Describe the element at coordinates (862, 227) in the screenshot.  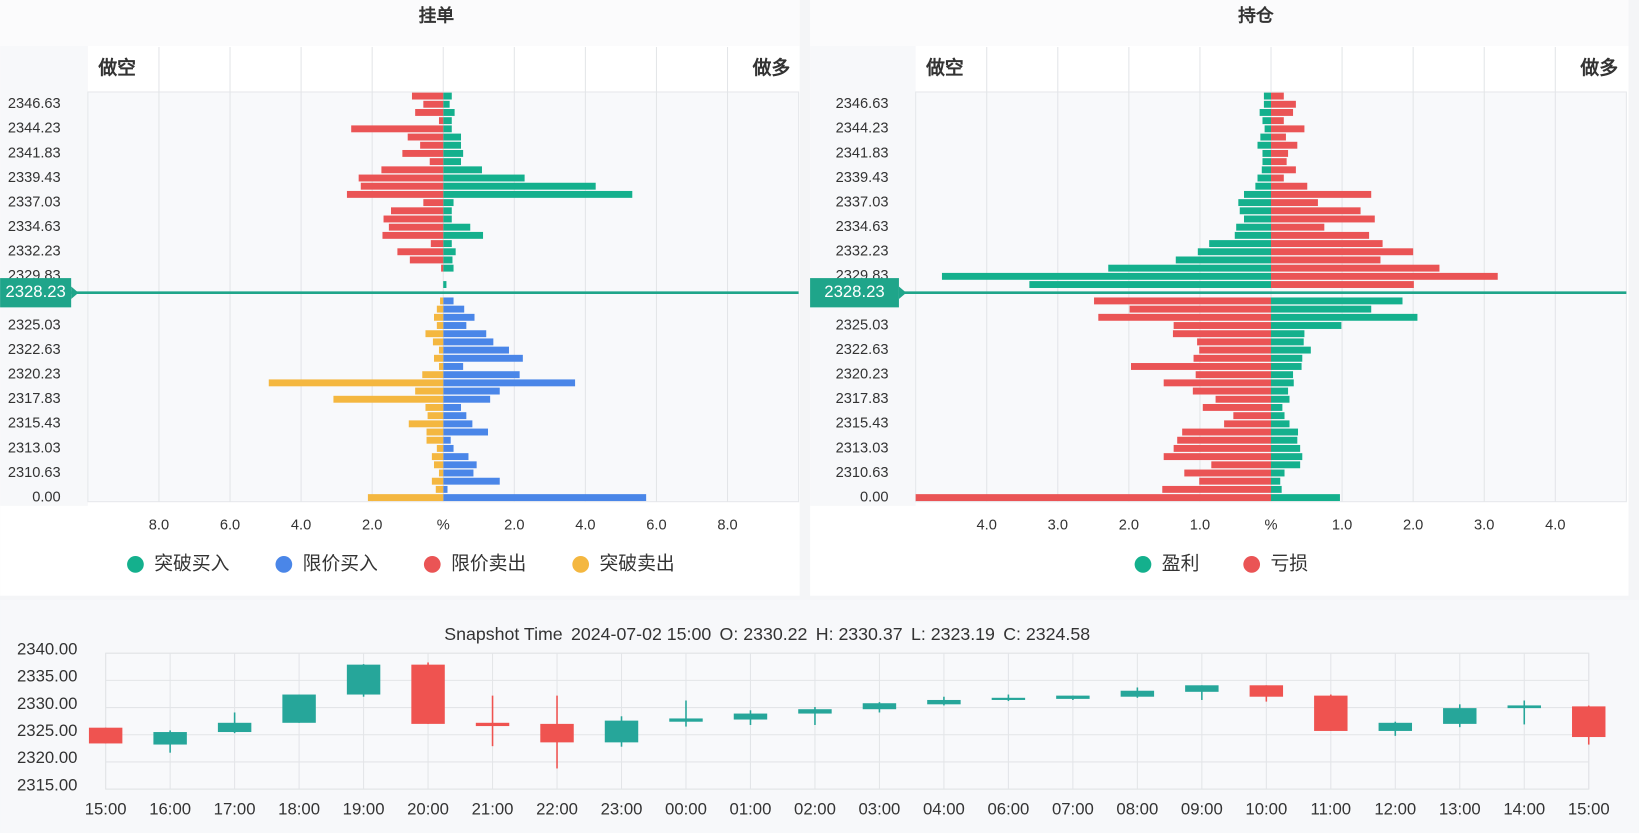
I see `y-tick-label: 2334.63` at that location.